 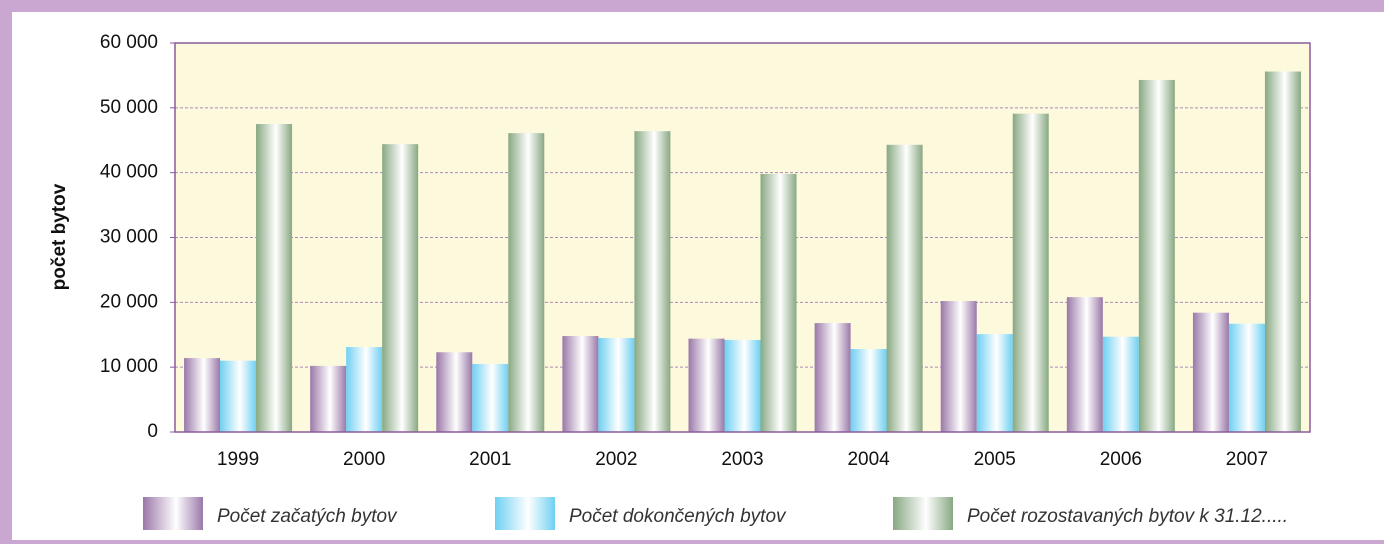 I want to click on x-tick-label: 2007, so click(x=1247, y=459).